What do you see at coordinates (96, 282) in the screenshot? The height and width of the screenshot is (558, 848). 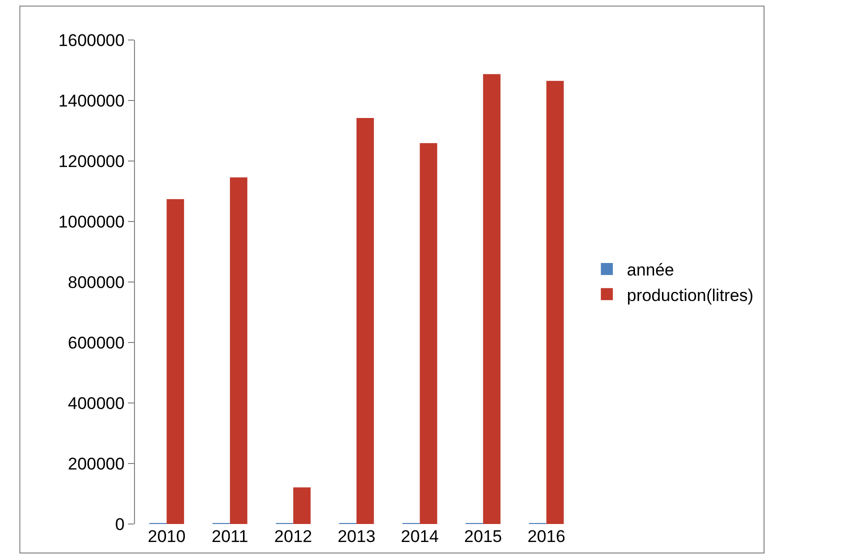 I see `y-tick-label: 800000` at bounding box center [96, 282].